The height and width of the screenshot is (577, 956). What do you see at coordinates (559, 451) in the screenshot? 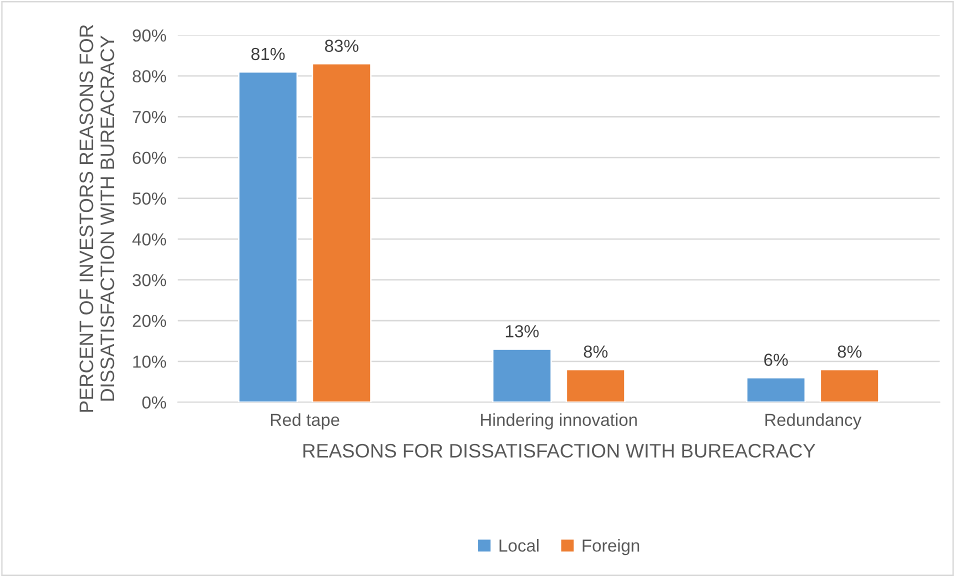
I see `x-axis-title: REASONS FOR DISSATISFACTION WITH BUREACRACY` at bounding box center [559, 451].